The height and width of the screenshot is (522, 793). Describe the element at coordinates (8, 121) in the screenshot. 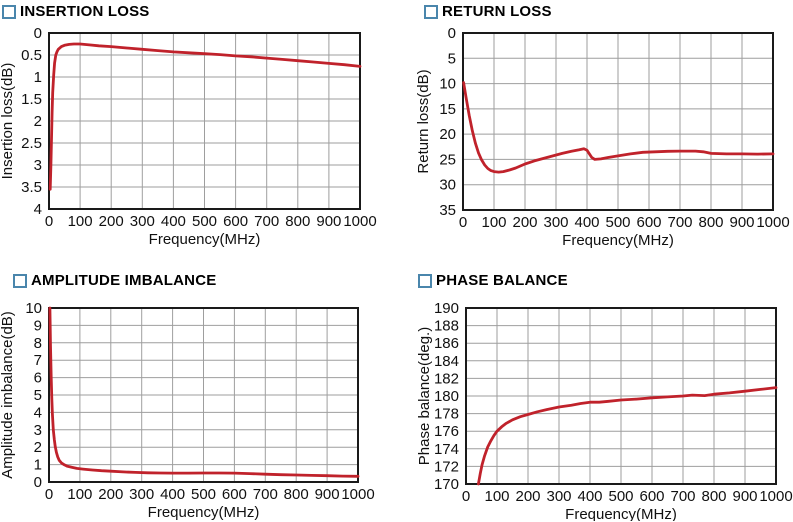

I see `y-axis-title: Insertion loss(dB)` at that location.